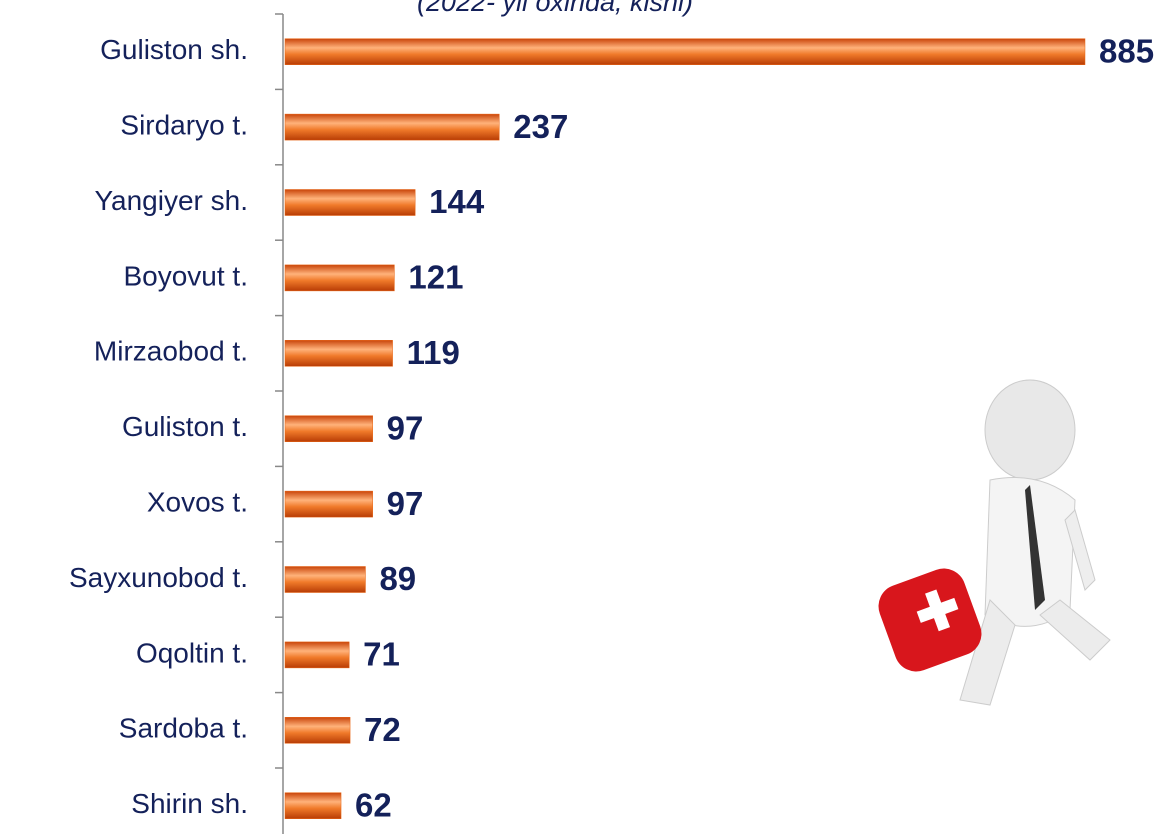  Describe the element at coordinates (381, 654) in the screenshot. I see `data-label: 71` at that location.